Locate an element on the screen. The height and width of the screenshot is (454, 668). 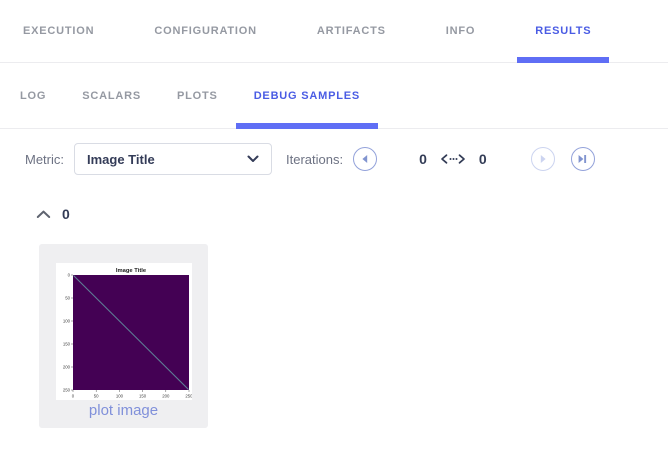
next-iteration-button is located at coordinates (542, 159).